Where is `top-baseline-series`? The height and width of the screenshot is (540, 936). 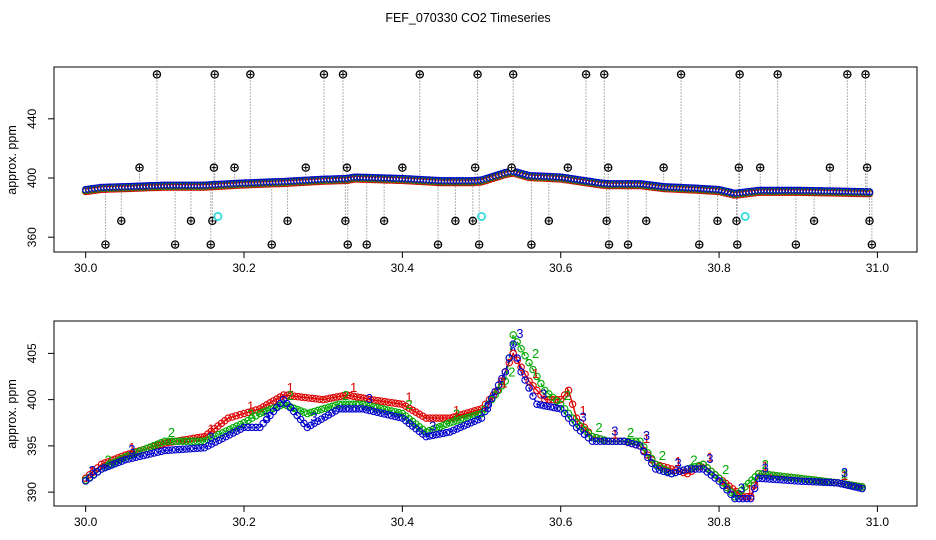 top-baseline-series is located at coordinates (477, 183).